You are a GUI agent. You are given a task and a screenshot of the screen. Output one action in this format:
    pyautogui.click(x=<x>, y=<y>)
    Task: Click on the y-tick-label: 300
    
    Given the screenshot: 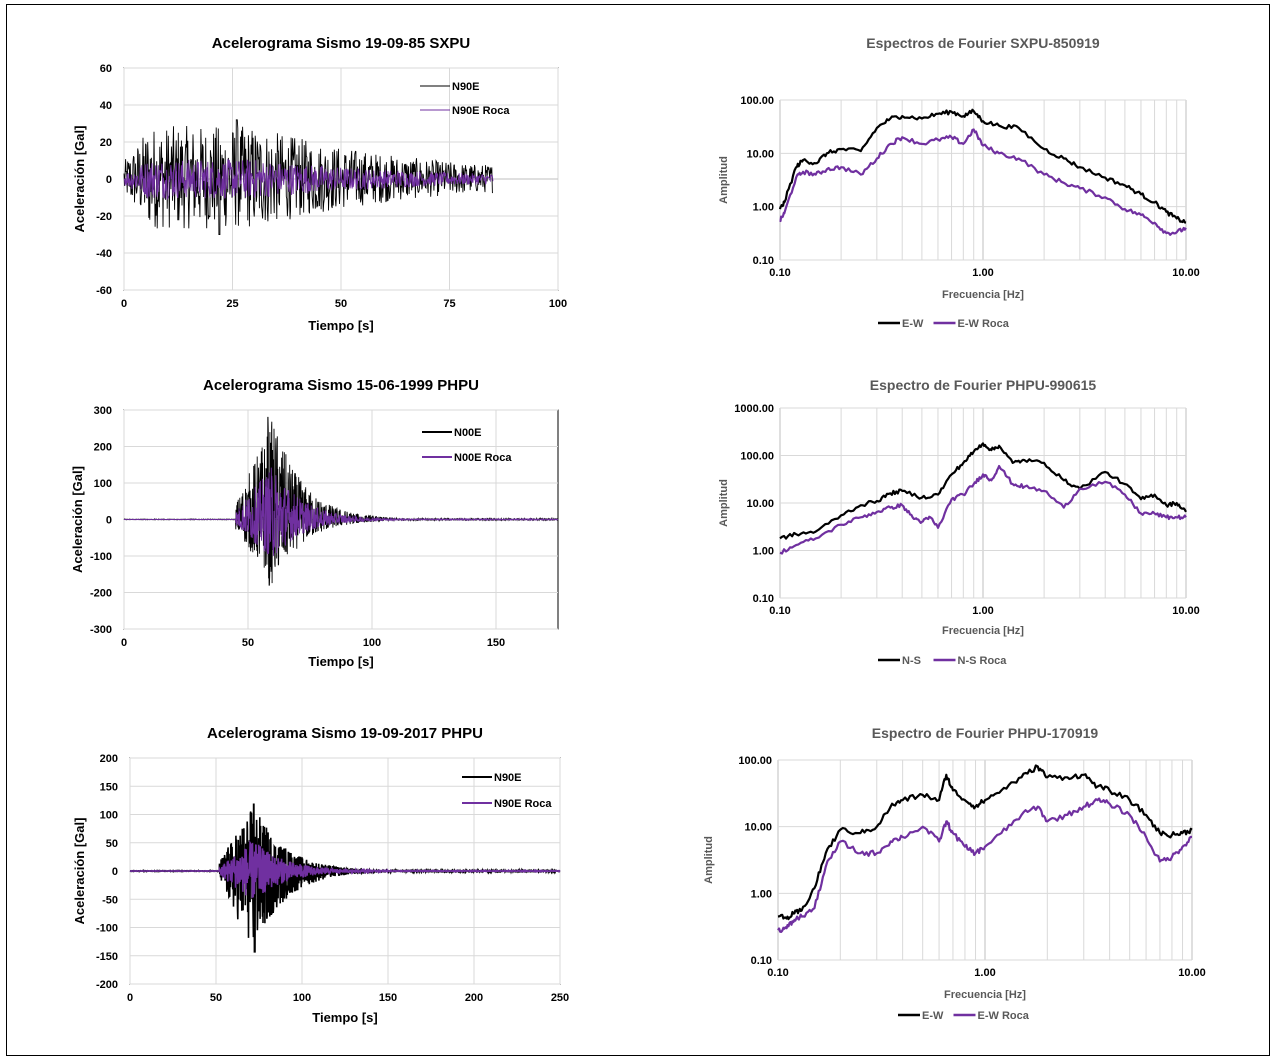 What is the action you would take?
    pyautogui.click(x=103, y=411)
    